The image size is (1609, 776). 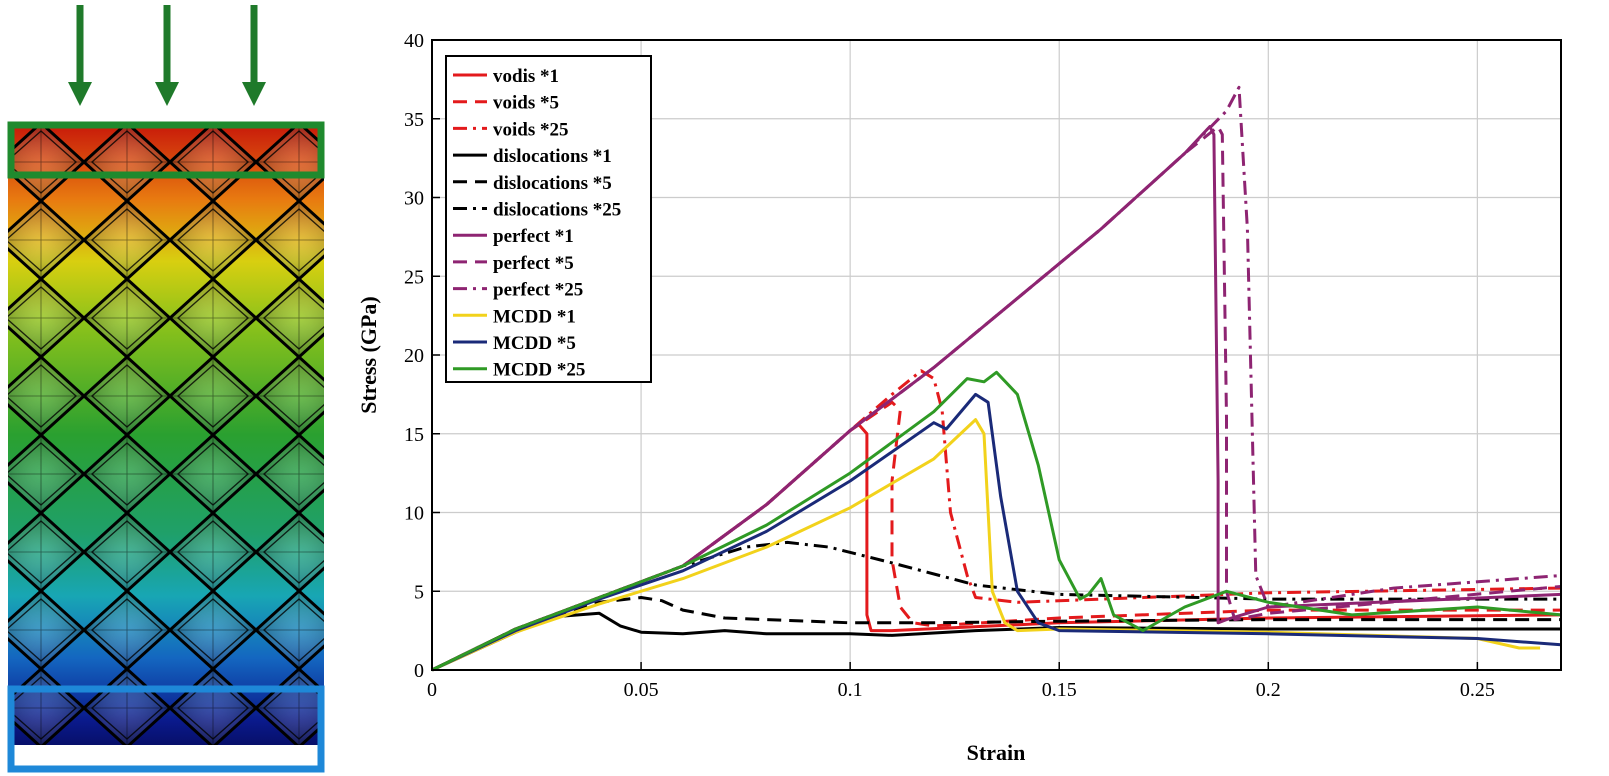 I want to click on x-tick-label: 0.1, so click(x=850, y=690).